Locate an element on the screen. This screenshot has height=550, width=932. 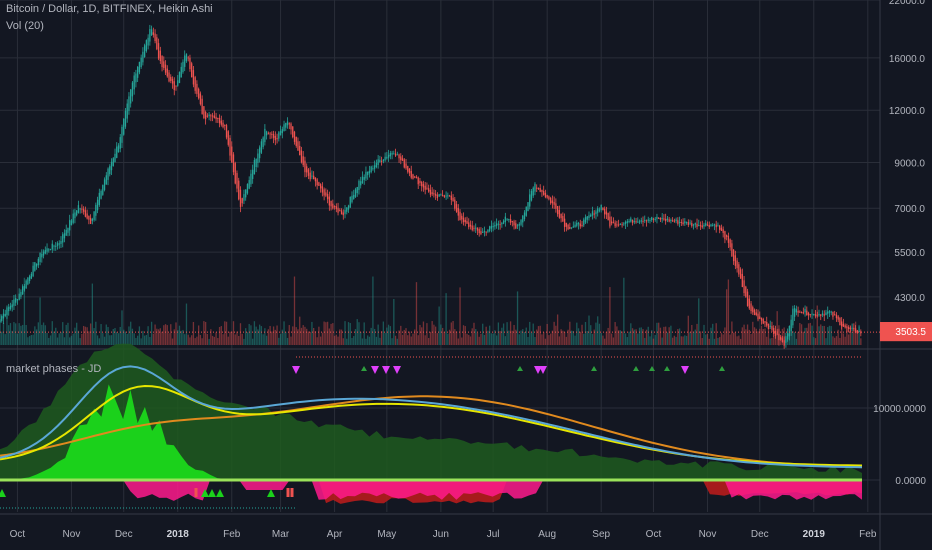
price-tick-label: 9000.0 is located at coordinates (909, 164).